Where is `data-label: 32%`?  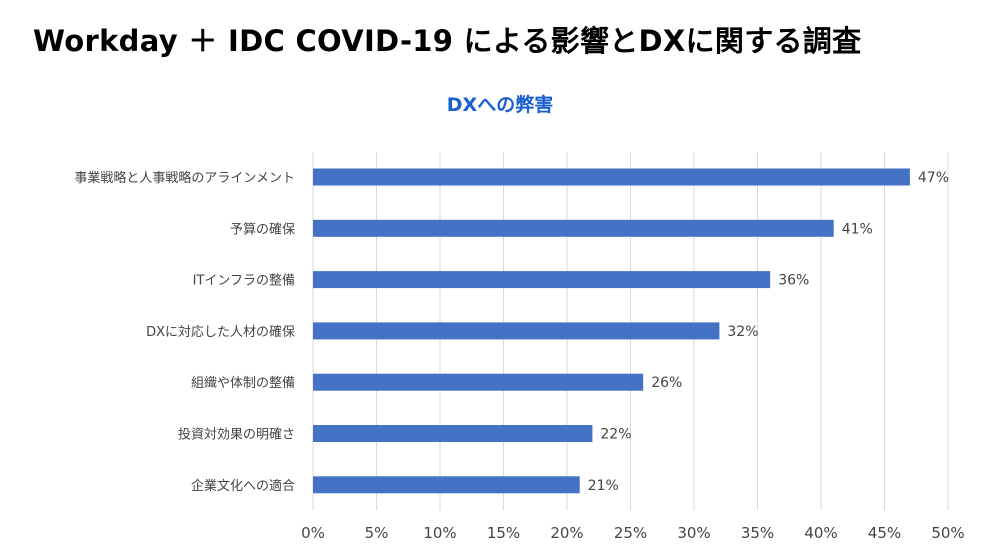 data-label: 32% is located at coordinates (742, 332).